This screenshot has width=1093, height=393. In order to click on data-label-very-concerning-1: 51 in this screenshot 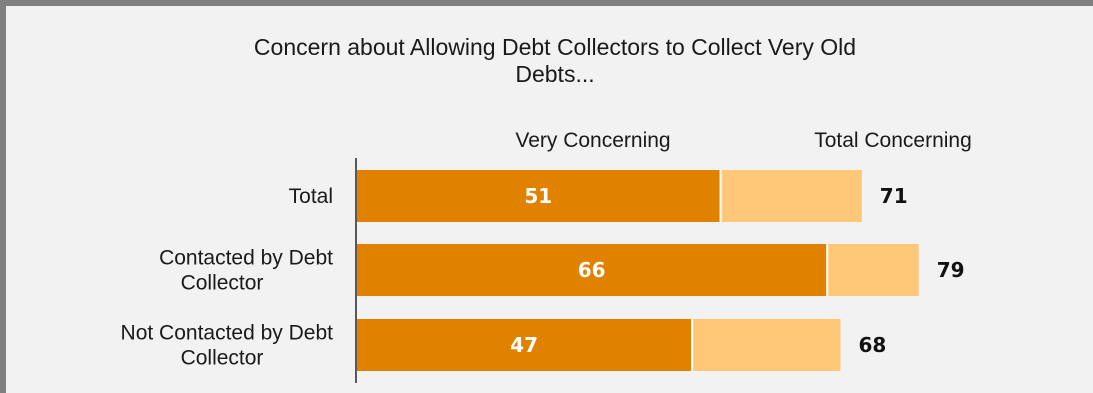, I will do `click(538, 196)`.